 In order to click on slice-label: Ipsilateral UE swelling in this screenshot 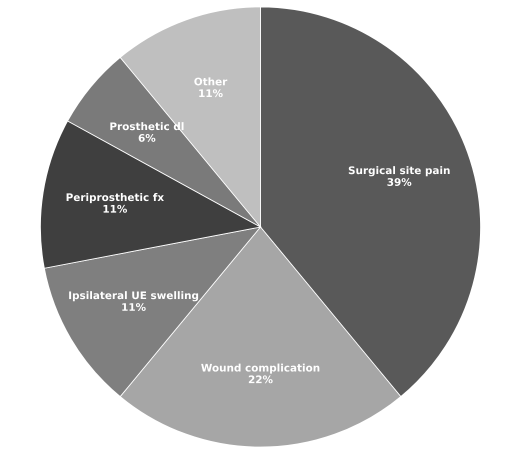, I will do `click(133, 296)`.